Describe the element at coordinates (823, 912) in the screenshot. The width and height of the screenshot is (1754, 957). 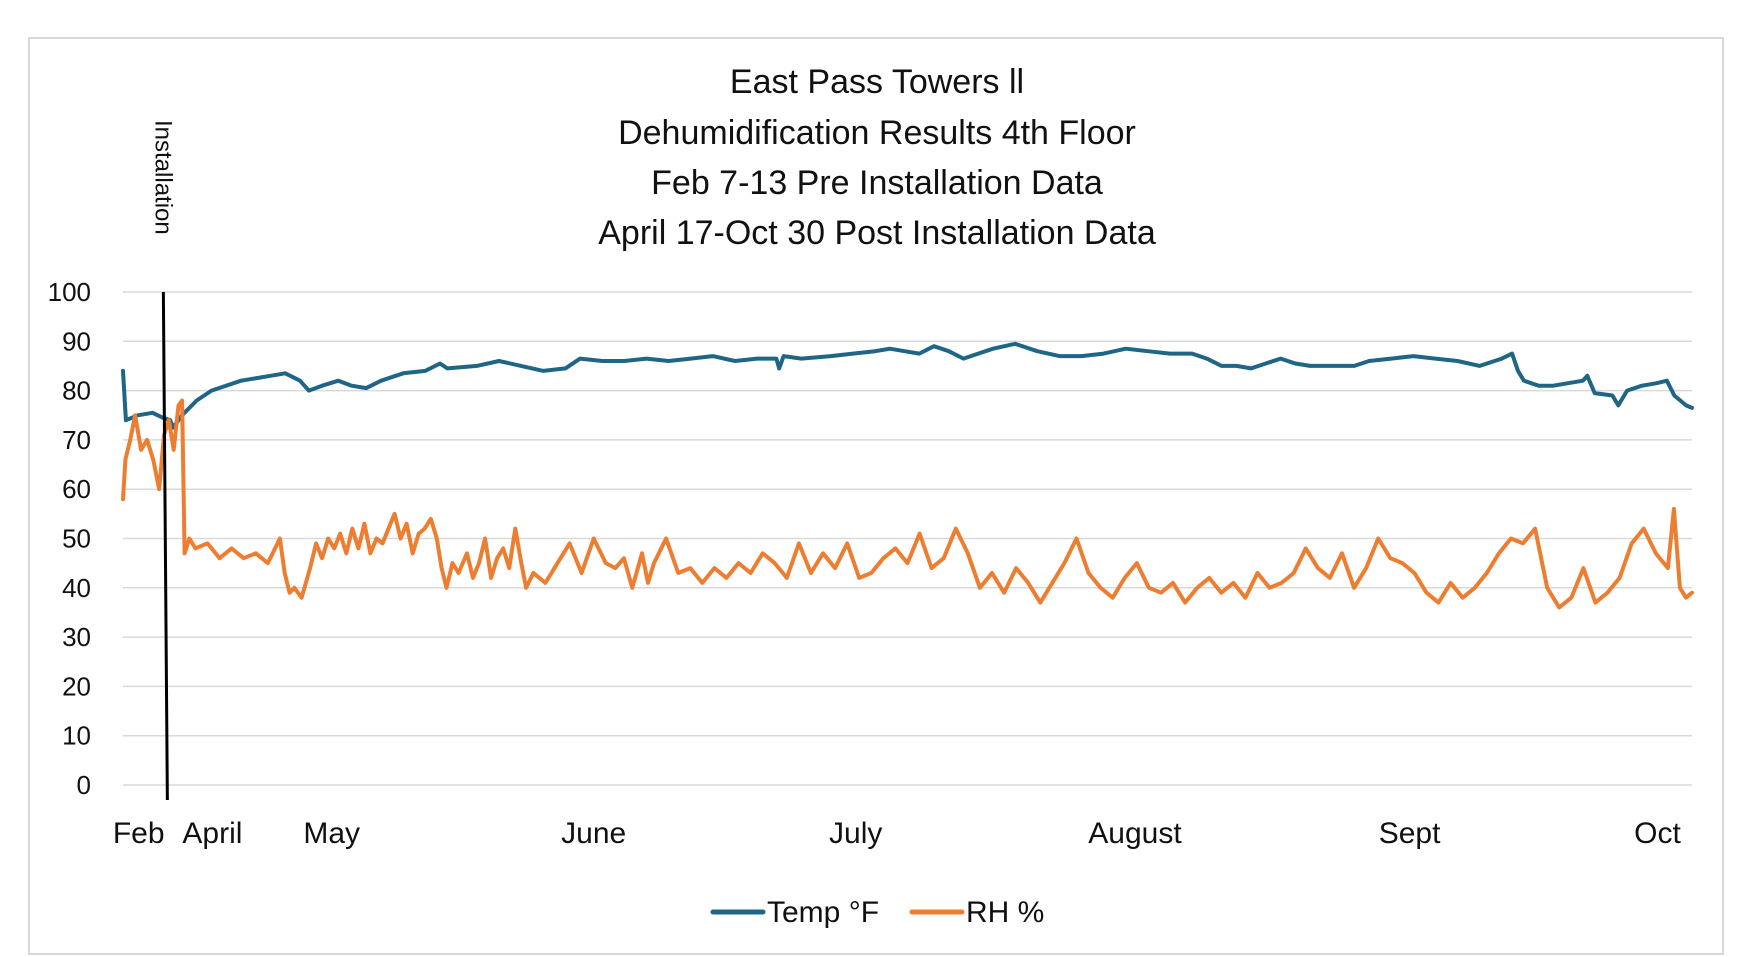
I see `legend-temp-label: Temp °F` at that location.